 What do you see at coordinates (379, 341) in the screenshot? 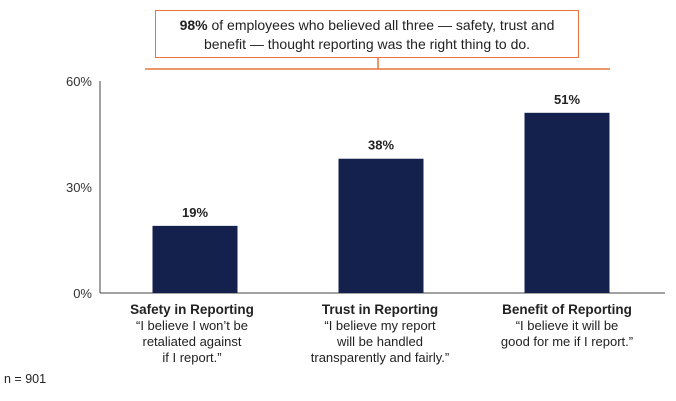
I see `category-quote-trust-2: will be handled` at bounding box center [379, 341].